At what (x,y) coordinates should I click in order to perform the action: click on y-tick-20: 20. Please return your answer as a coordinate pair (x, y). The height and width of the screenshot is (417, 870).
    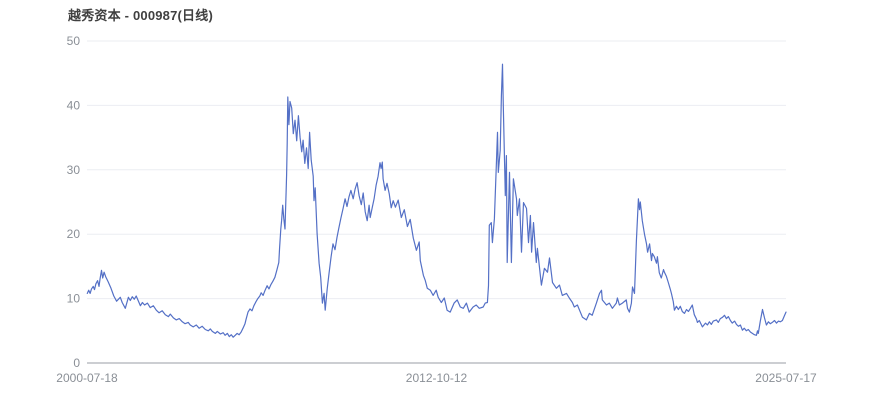
    Looking at the image, I should click on (74, 234).